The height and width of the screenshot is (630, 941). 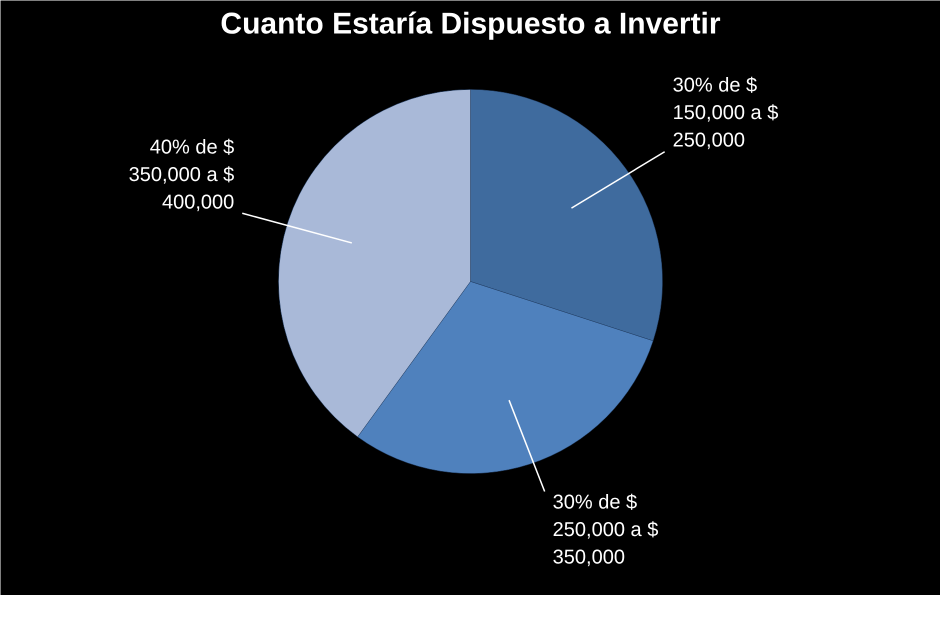 What do you see at coordinates (725, 113) in the screenshot?
I see `slice-label: 30% de $ 150,000 a $ 250,000` at bounding box center [725, 113].